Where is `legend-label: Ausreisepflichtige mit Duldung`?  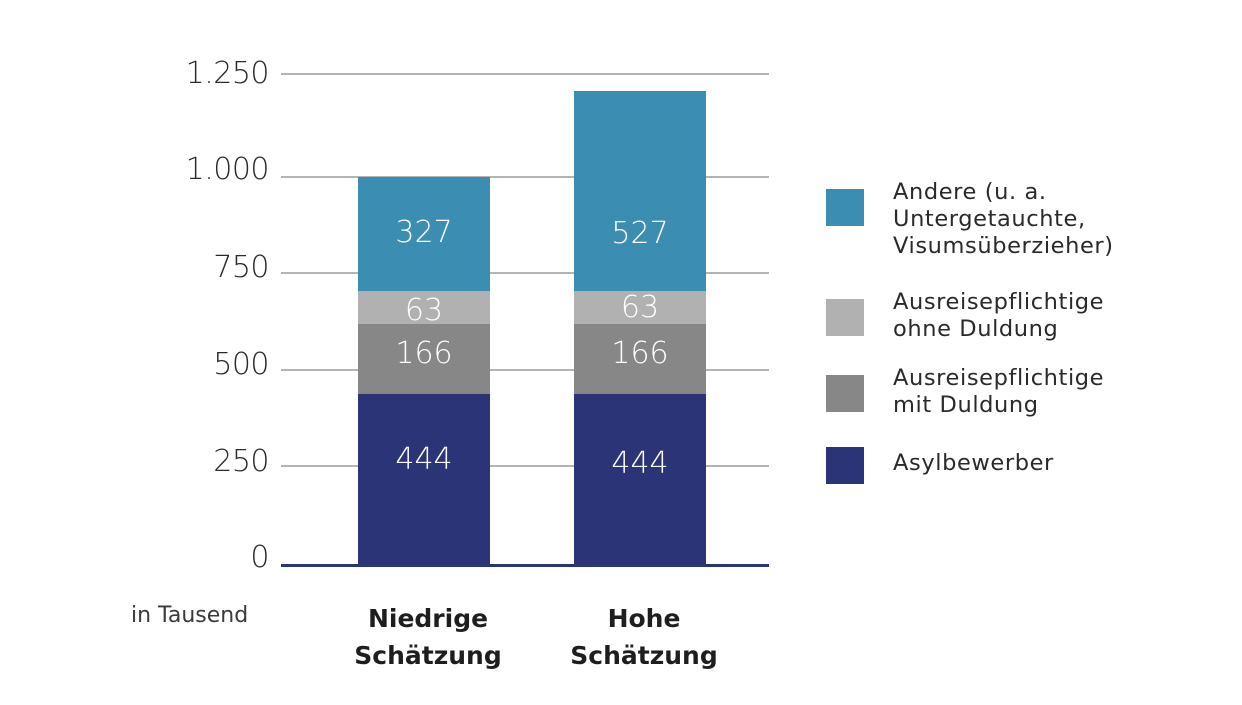
legend-label: Ausreisepflichtige mit Duldung is located at coordinates (999, 391).